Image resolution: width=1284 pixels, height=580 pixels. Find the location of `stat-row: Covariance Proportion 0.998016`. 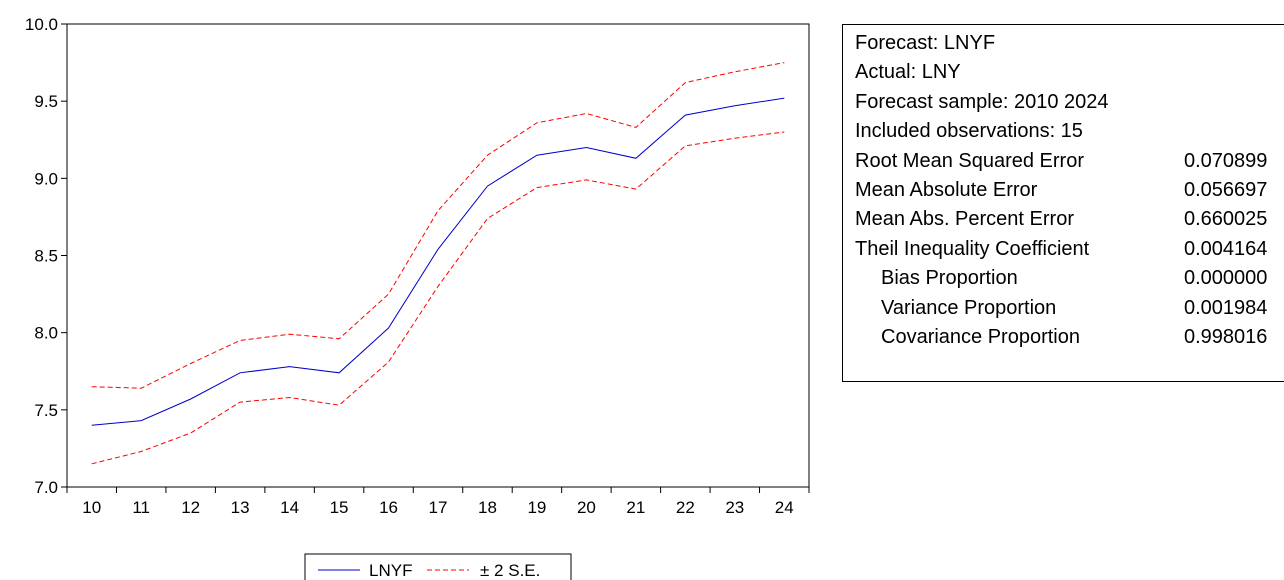

stat-row: Covariance Proportion 0.998016 is located at coordinates (1069, 337).